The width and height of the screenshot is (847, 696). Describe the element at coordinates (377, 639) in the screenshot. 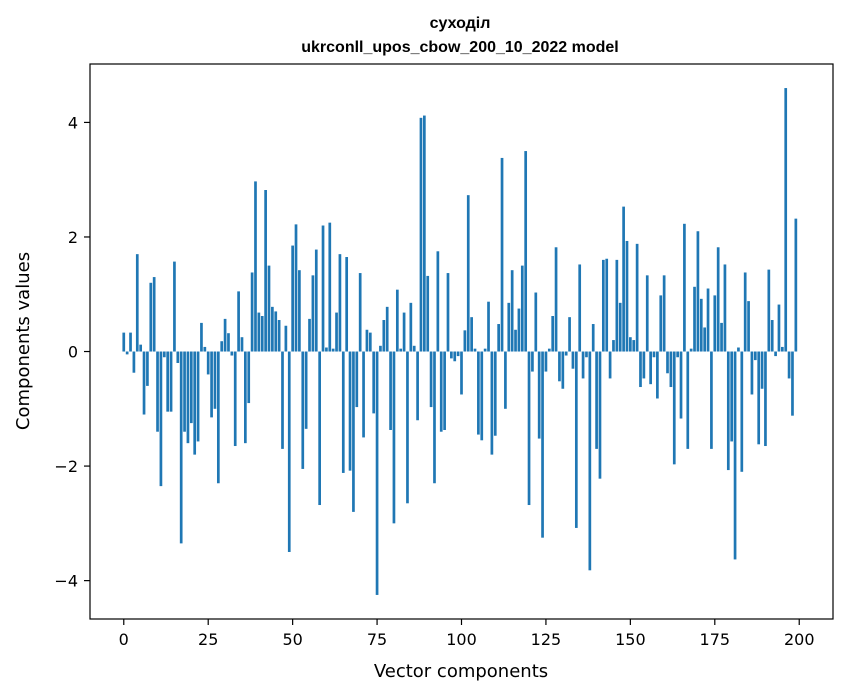

I see `x-tick-label: 75` at that location.